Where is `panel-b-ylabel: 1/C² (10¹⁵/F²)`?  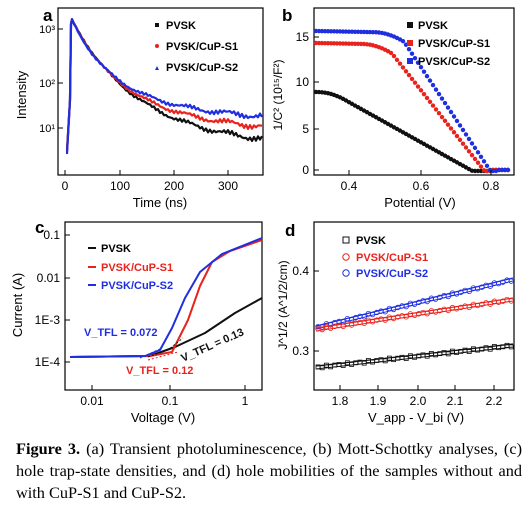
panel-b-ylabel: 1/C² (10¹⁵/F²) is located at coordinates (278, 95).